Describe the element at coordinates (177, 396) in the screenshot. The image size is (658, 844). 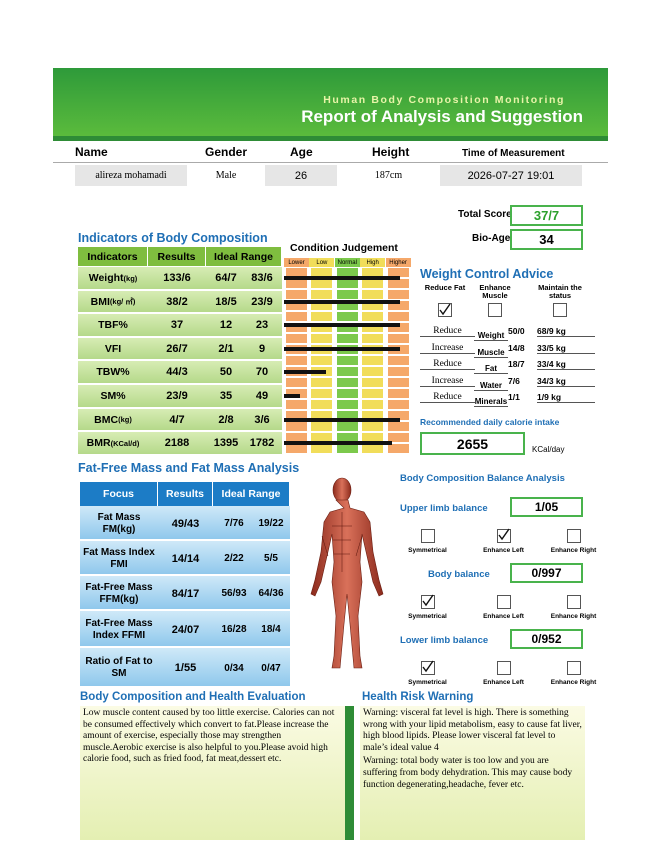
I see `indicator-result: 23/9` at that location.